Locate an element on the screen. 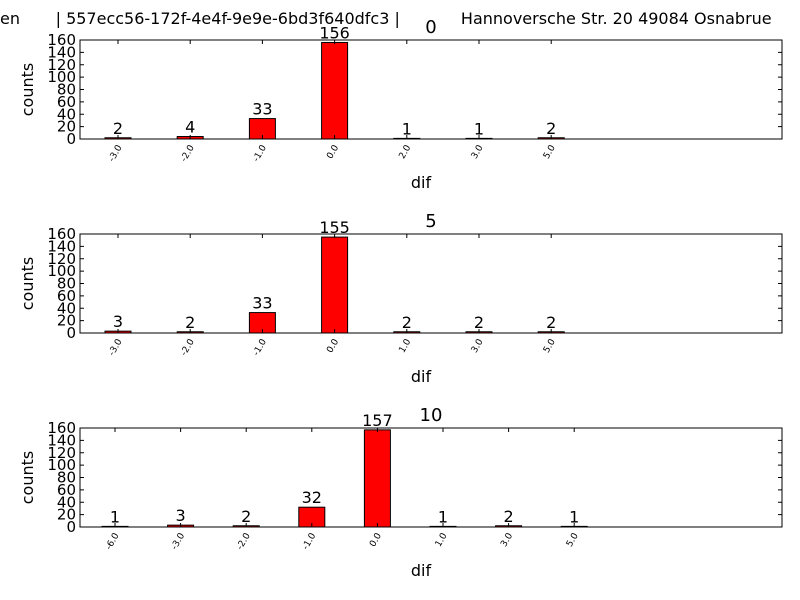 The height and width of the screenshot is (600, 800). chart-title: 10 is located at coordinates (431, 415).